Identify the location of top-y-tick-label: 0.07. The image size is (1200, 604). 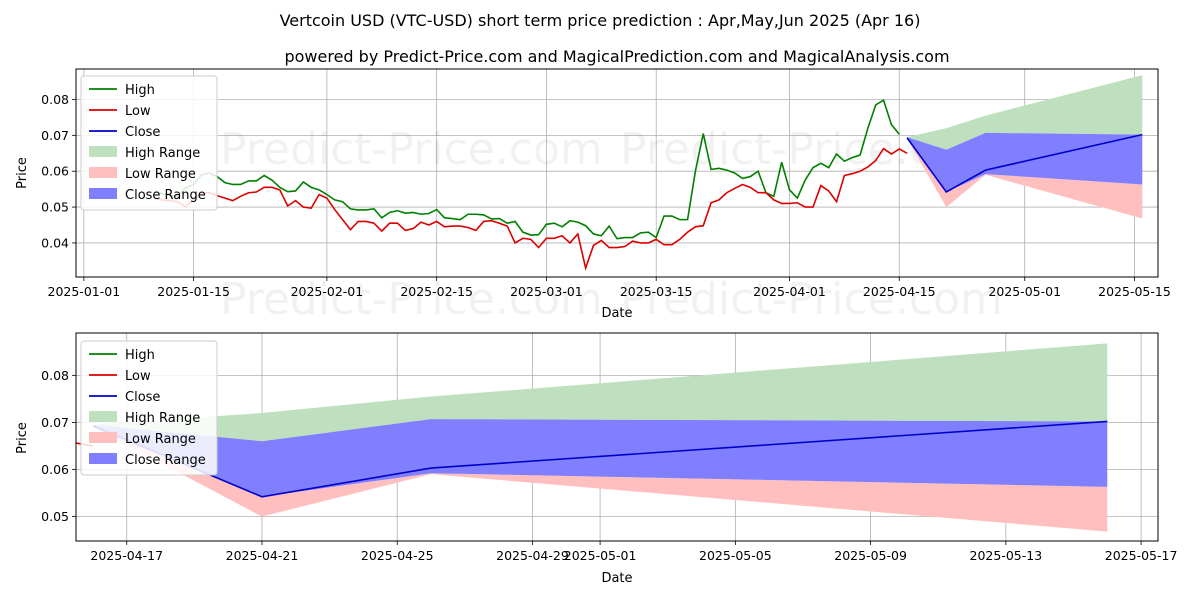
(55, 135).